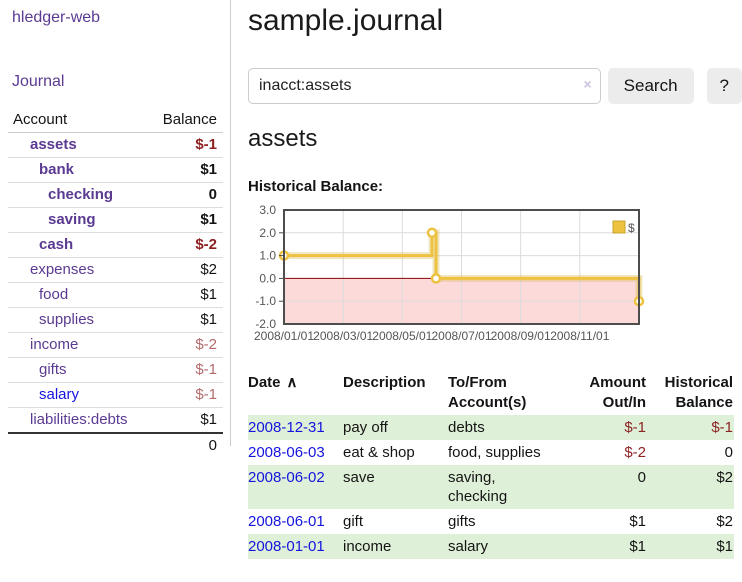 This screenshot has width=742, height=582. Describe the element at coordinates (54, 344) in the screenshot. I see `account-link-income: income` at that location.